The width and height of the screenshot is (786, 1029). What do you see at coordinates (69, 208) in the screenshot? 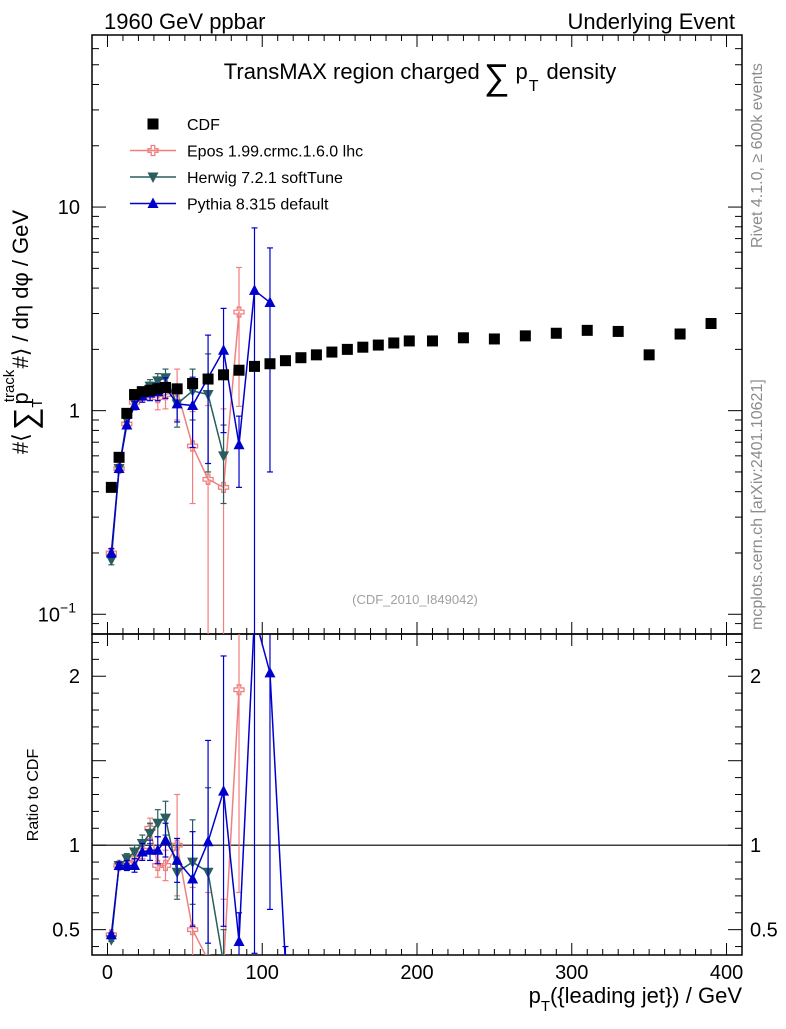
I see `y-tick-label: 10` at bounding box center [69, 208].